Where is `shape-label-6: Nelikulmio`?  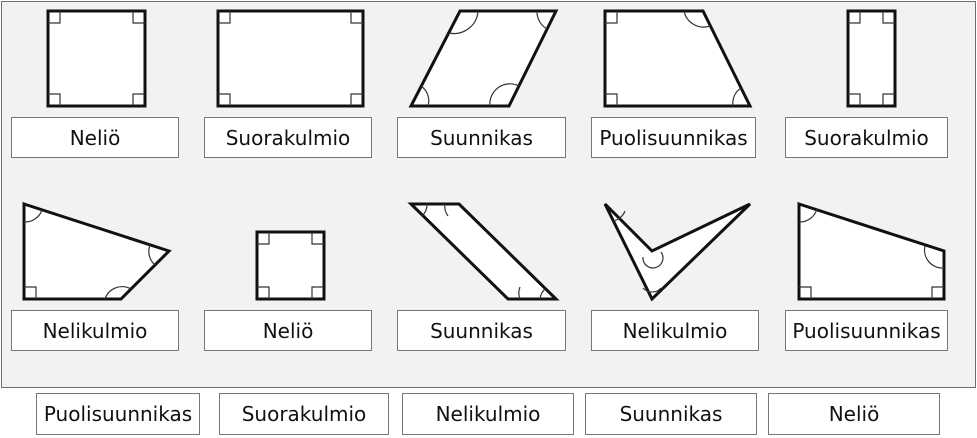
shape-label-6: Nelikulmio is located at coordinates (95, 330).